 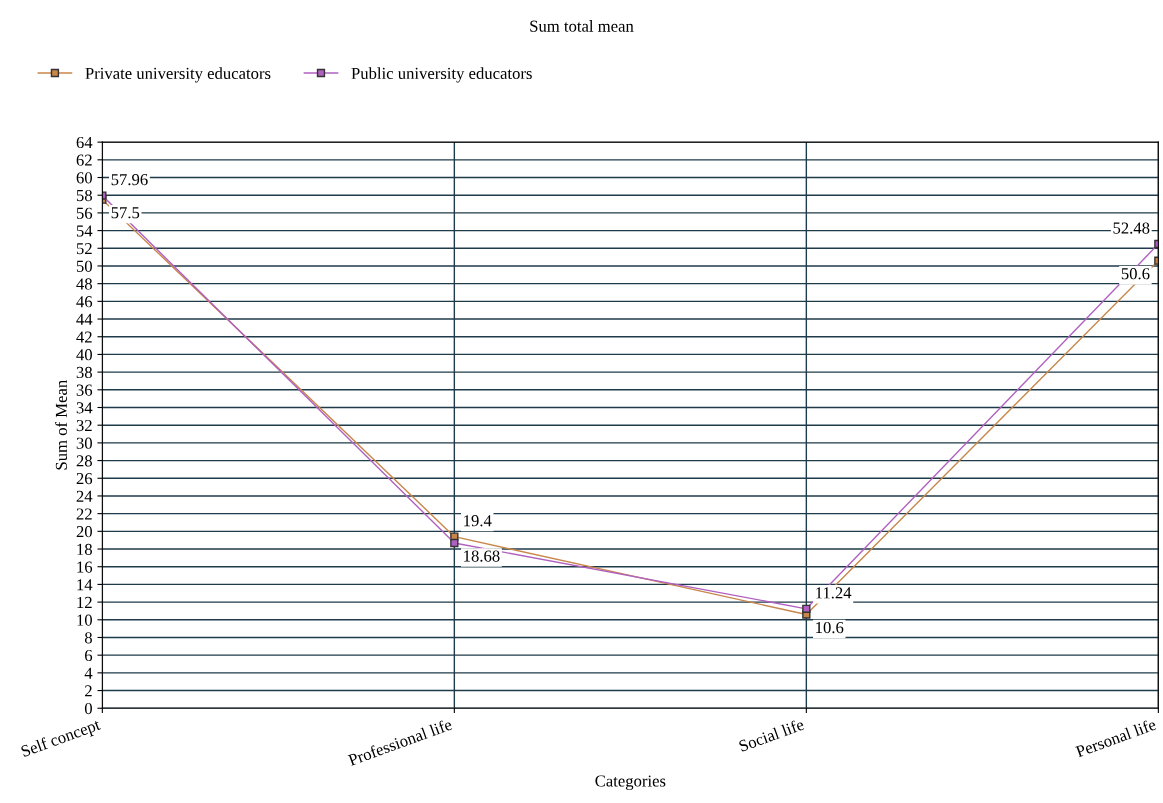 What do you see at coordinates (84, 195) in the screenshot?
I see `y-tick-label: 58` at bounding box center [84, 195].